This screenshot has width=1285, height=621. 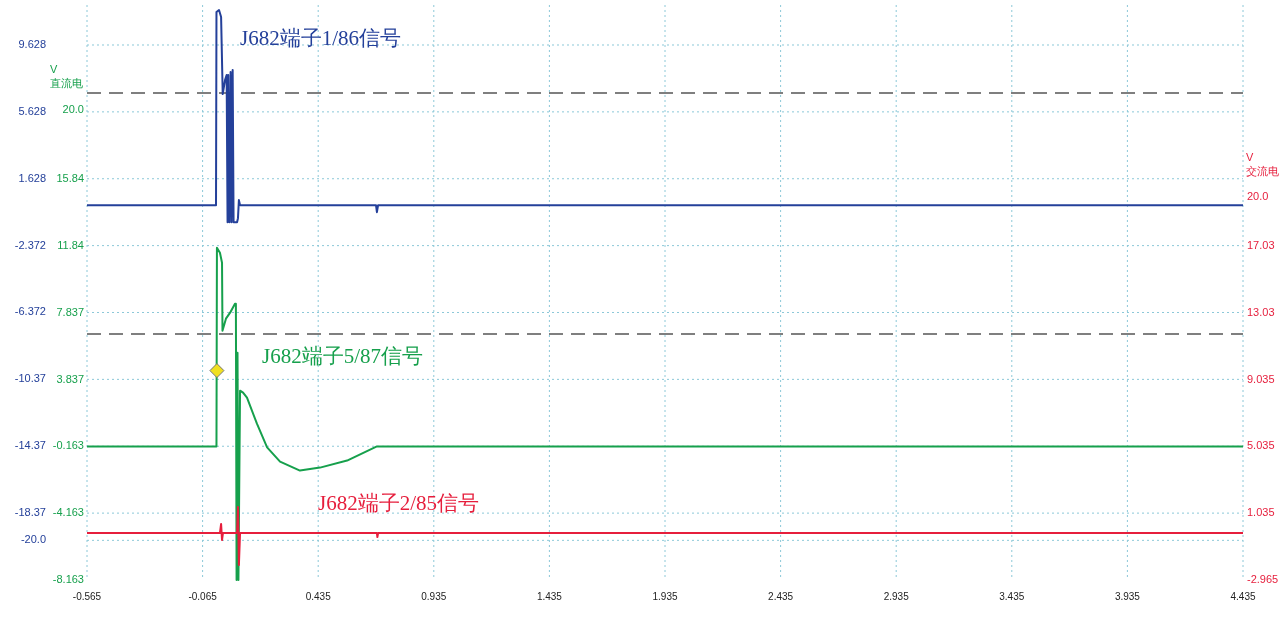 What do you see at coordinates (1243, 596) in the screenshot?
I see `x-tick-label: 4.435` at bounding box center [1243, 596].